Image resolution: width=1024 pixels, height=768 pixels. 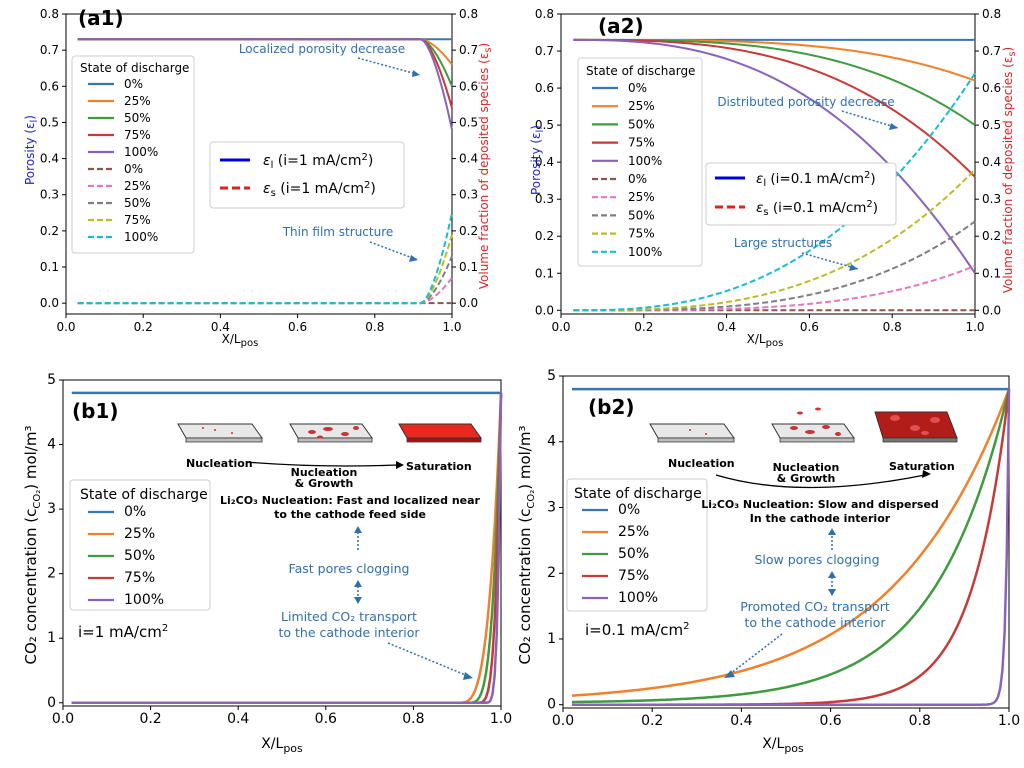 What do you see at coordinates (870, 119) in the screenshot?
I see `a2-arrow-porosity` at bounding box center [870, 119].